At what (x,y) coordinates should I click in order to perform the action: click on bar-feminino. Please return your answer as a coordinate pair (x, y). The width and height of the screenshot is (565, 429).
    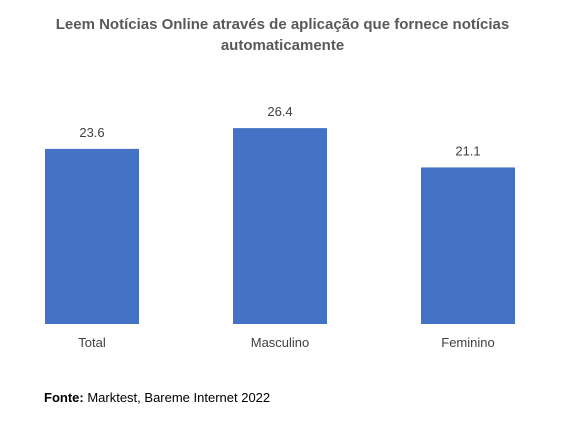
    Looking at the image, I should click on (468, 245).